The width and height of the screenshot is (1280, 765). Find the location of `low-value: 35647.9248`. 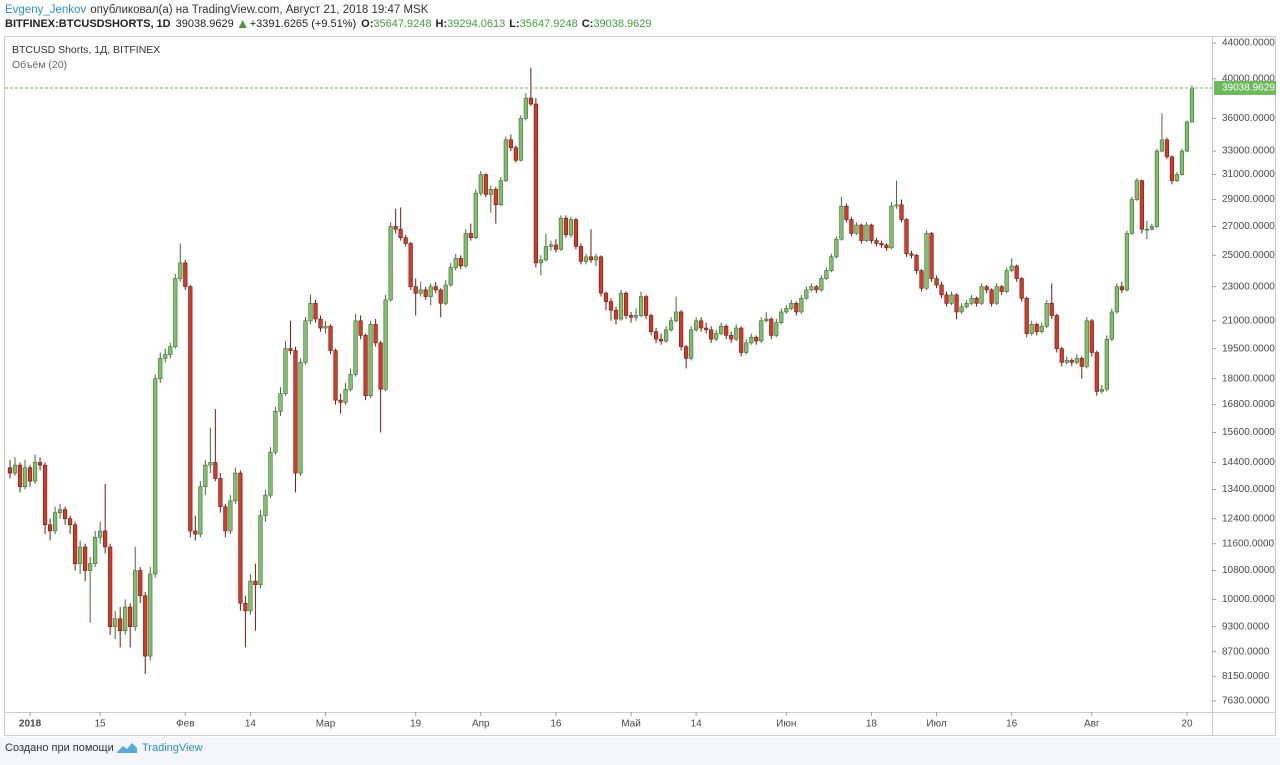

low-value: 35647.9248 is located at coordinates (549, 24).